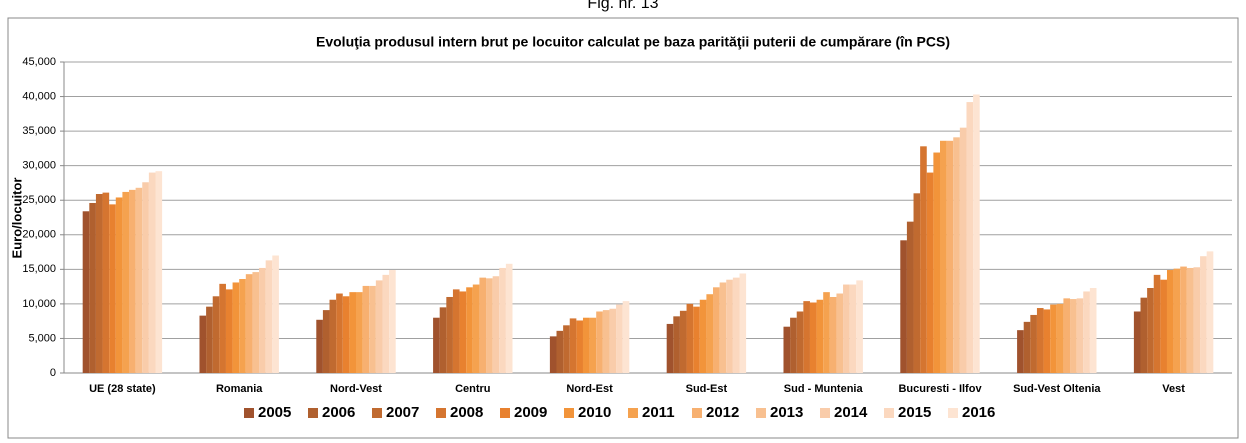 This screenshot has height=443, width=1246. Describe the element at coordinates (594, 412) in the screenshot. I see `legend-label: 2010` at that location.